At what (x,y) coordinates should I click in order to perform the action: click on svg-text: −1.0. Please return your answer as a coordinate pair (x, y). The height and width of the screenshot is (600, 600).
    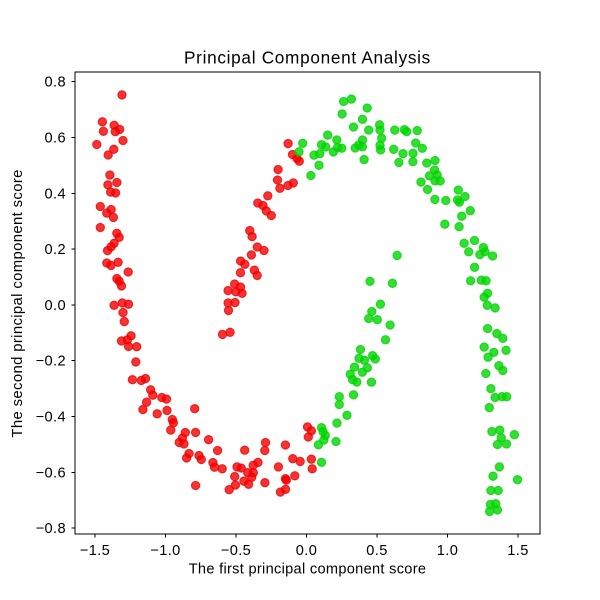
    Looking at the image, I should click on (165, 551).